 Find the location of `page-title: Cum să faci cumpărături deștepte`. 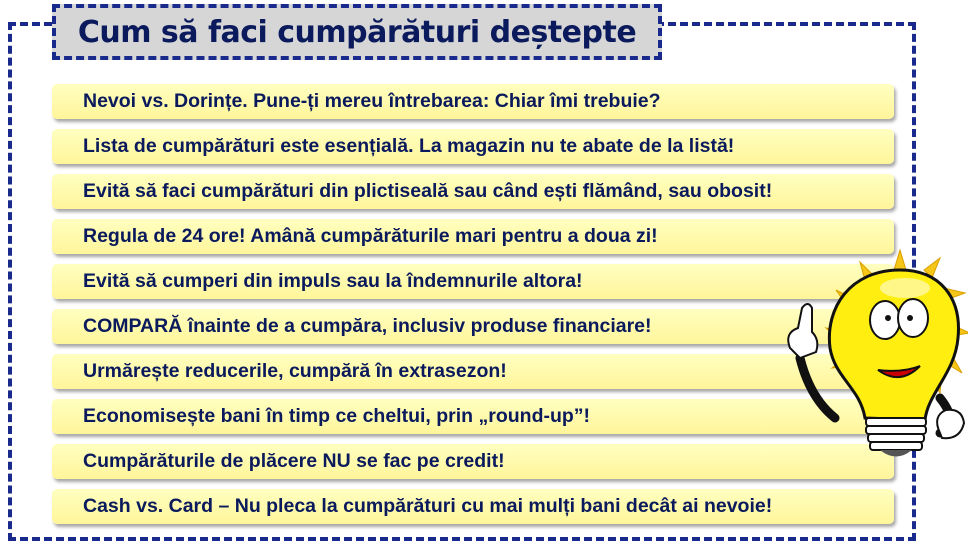

page-title: Cum să faci cumpărături deștepte is located at coordinates (357, 32).